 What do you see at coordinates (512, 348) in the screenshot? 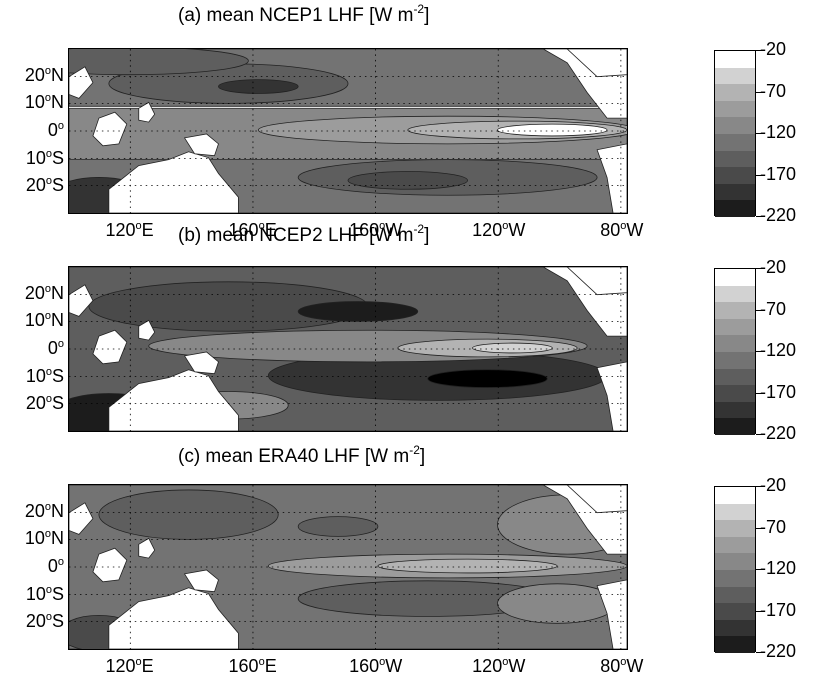
I see `contour-cold-tongue-core` at bounding box center [512, 348].